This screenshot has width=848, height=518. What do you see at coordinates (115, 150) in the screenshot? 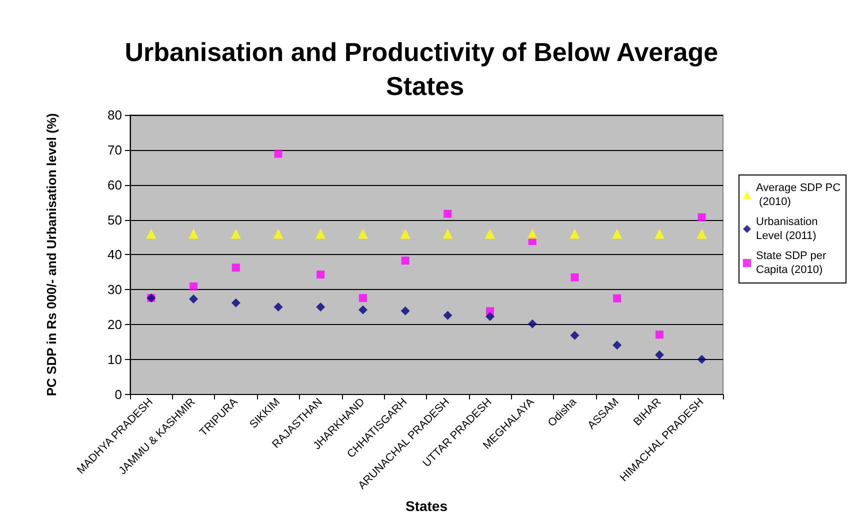
I see `y-tick-label: 70` at bounding box center [115, 150].